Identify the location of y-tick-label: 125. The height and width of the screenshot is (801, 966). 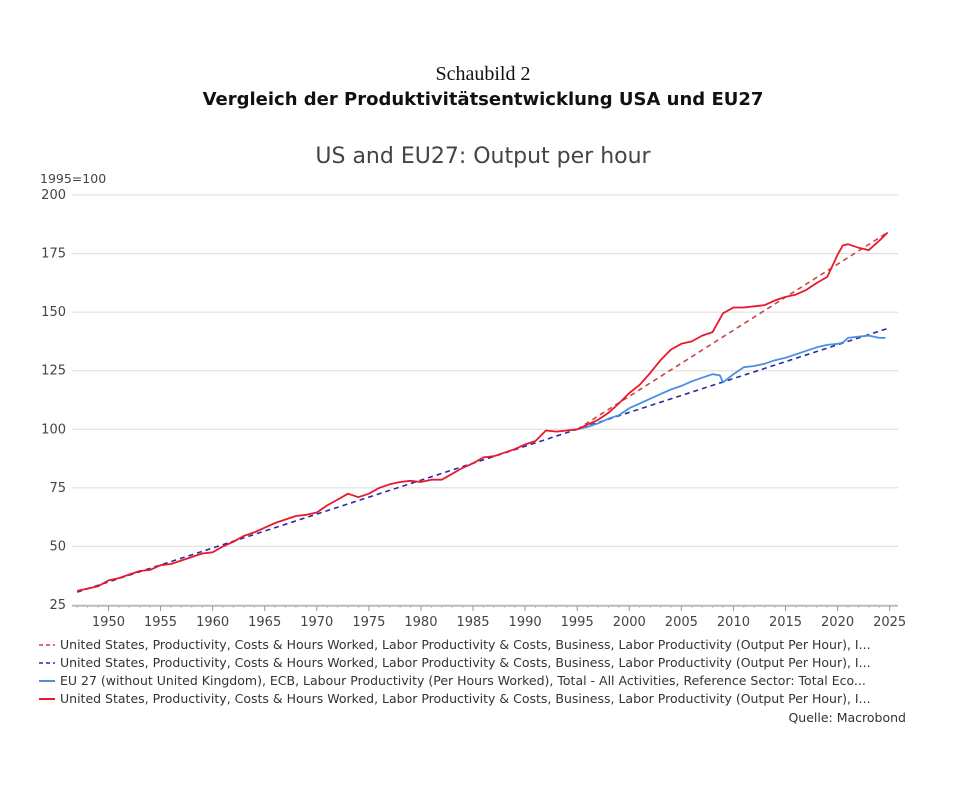
(53, 371).